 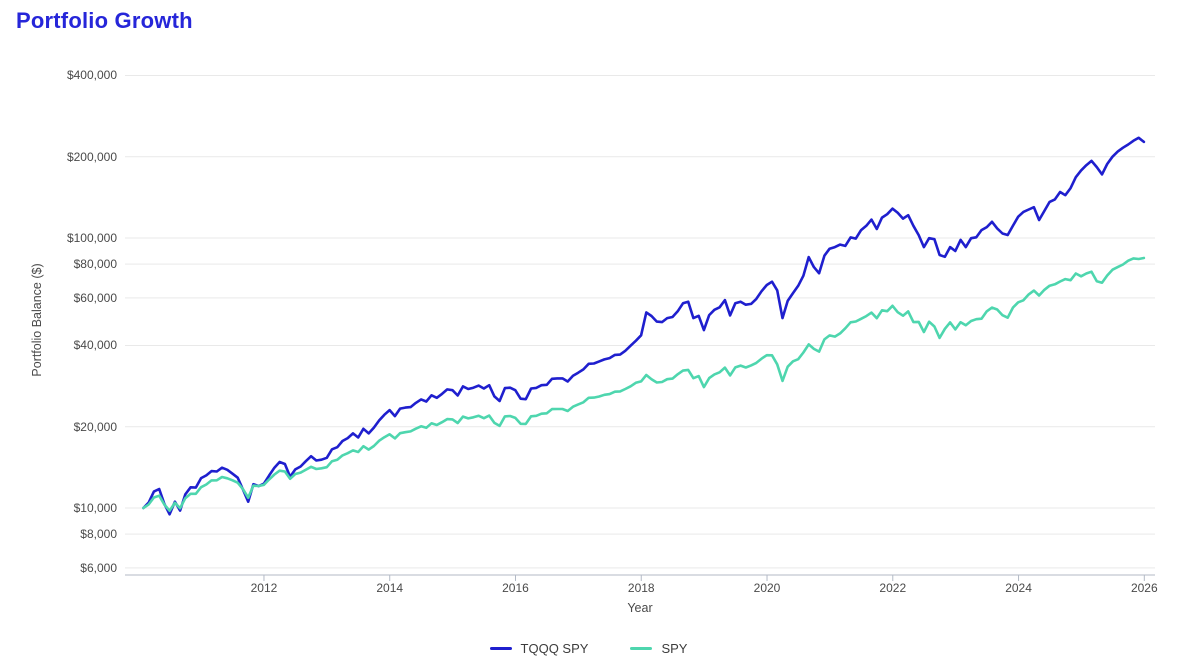 I want to click on x-tick-label: 2020, so click(x=767, y=588).